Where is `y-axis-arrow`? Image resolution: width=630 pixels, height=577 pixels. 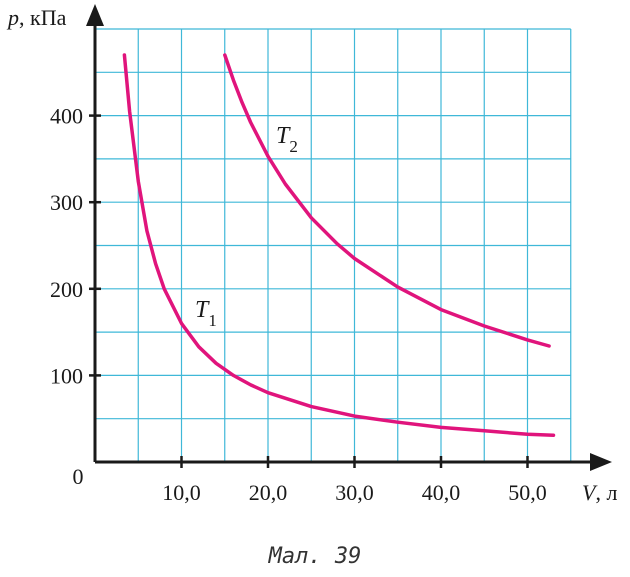 y-axis-arrow is located at coordinates (95, 15).